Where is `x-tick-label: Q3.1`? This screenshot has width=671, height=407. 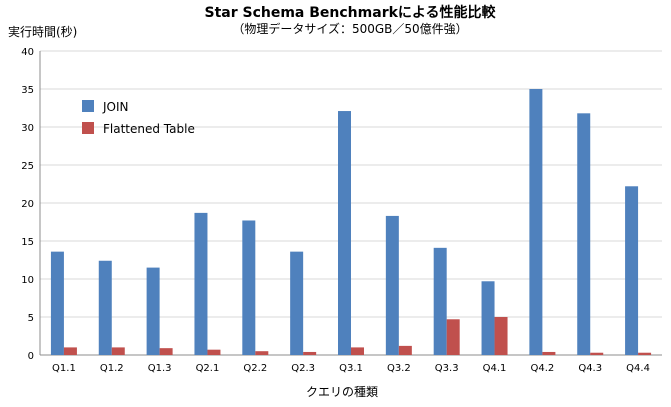 x-tick-label: Q3.1 is located at coordinates (351, 368).